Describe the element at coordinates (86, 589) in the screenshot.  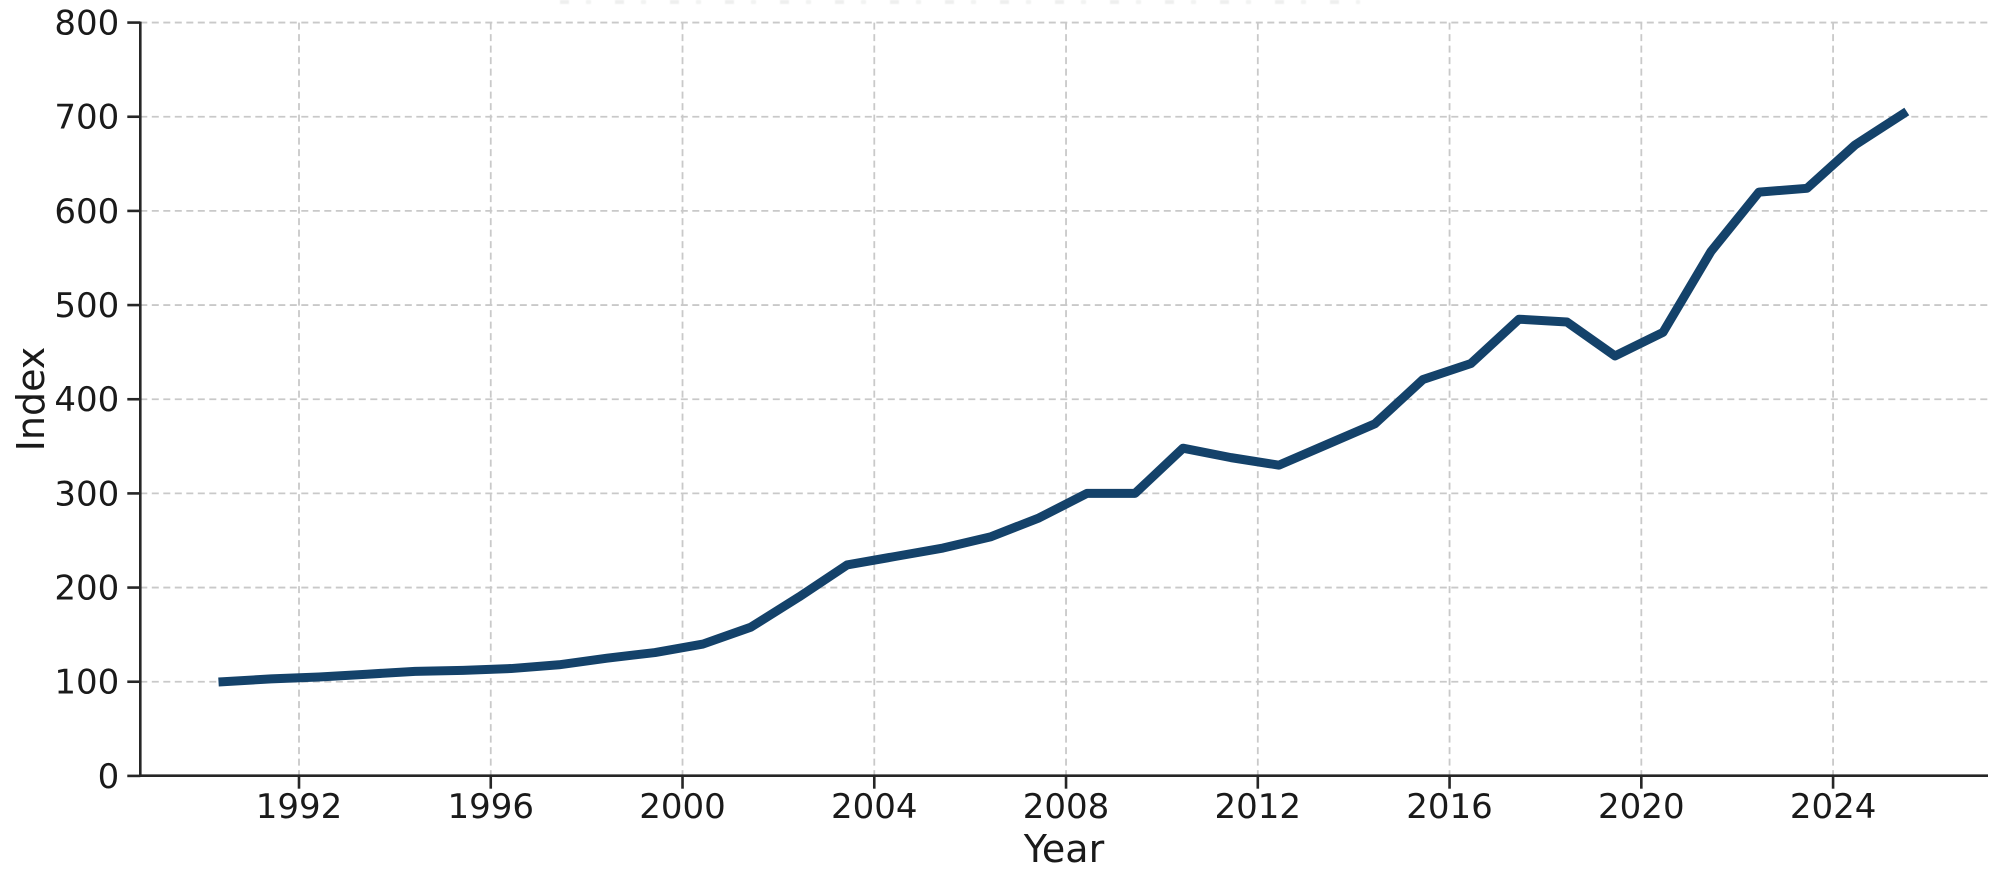
I see `y-tick-label: 200` at that location.